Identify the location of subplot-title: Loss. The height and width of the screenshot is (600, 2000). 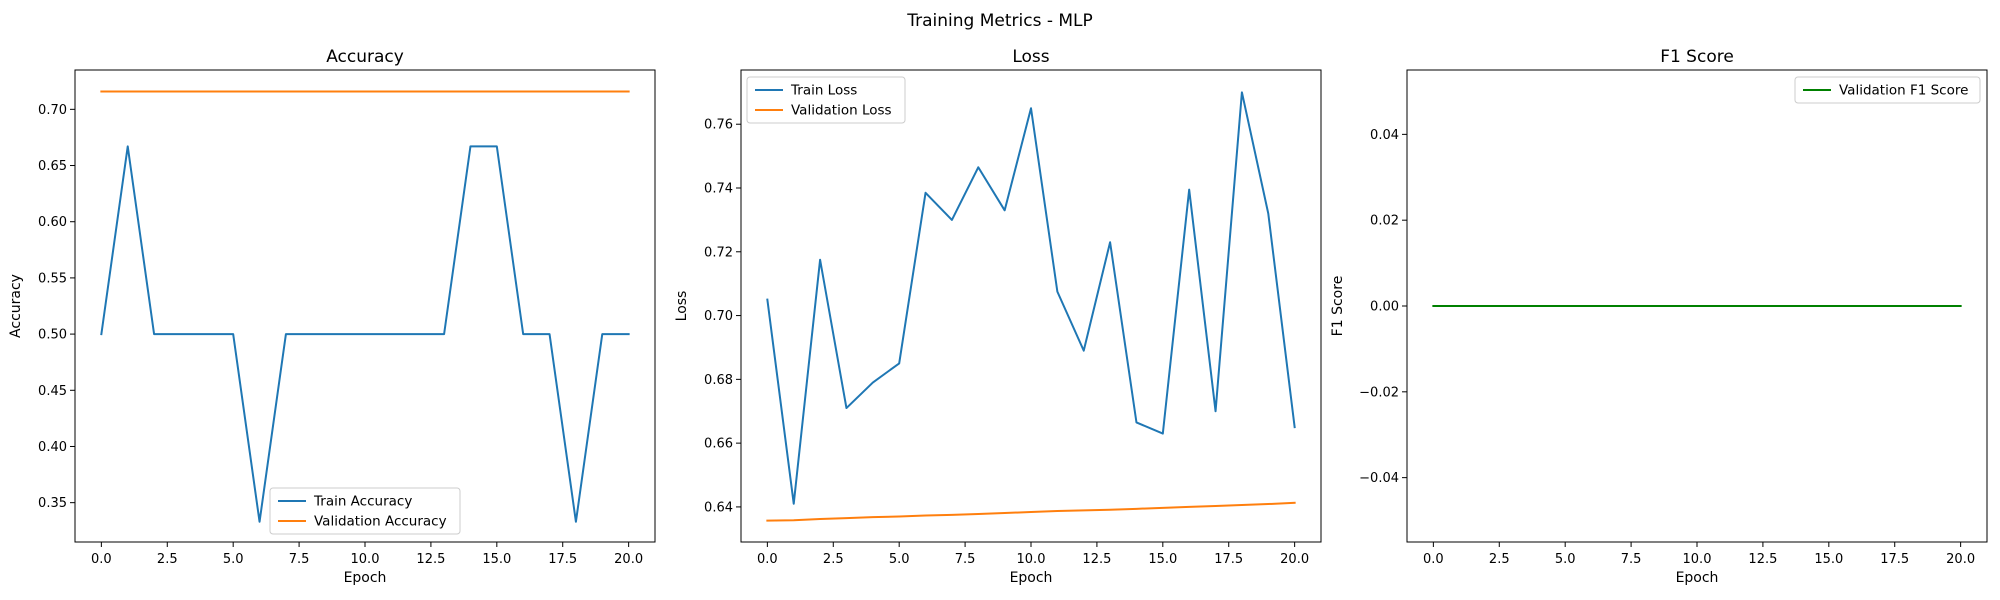
(1030, 57).